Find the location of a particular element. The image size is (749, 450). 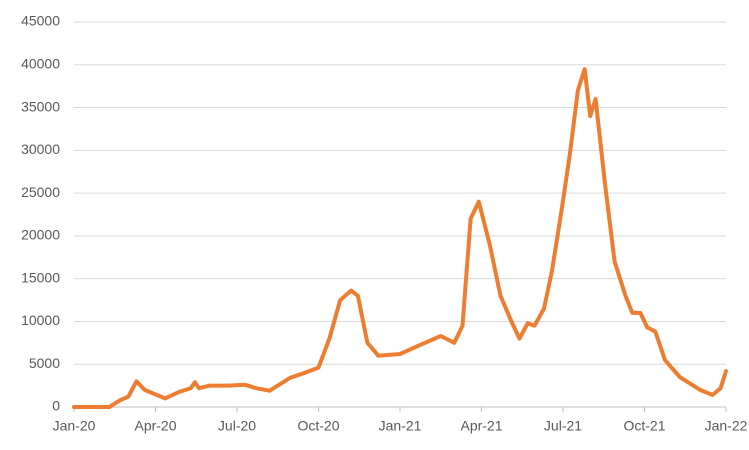

x-tick-label: Jan-22 is located at coordinates (726, 426).